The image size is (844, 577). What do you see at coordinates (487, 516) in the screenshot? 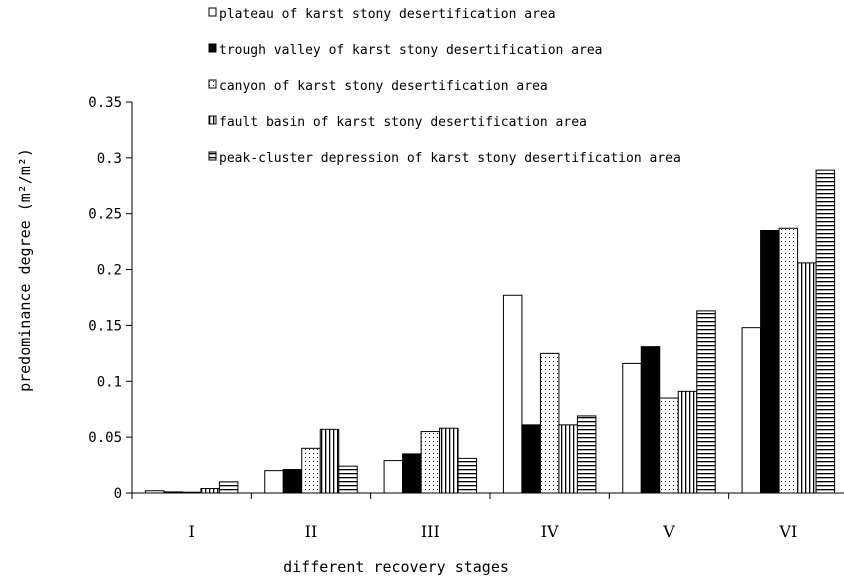
I see `x-axis: I II III IV V VI` at bounding box center [487, 516].